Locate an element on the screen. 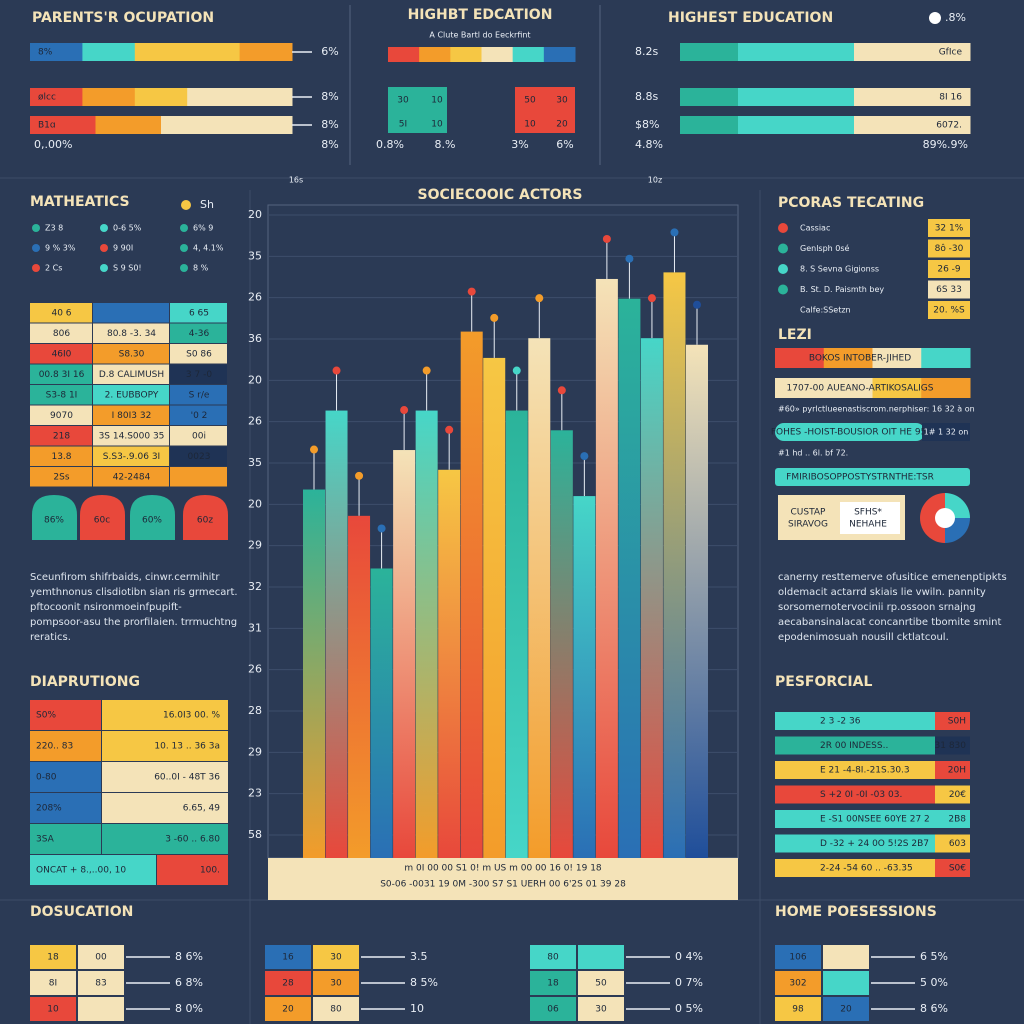  legend-value: 26 -9 is located at coordinates (949, 270).